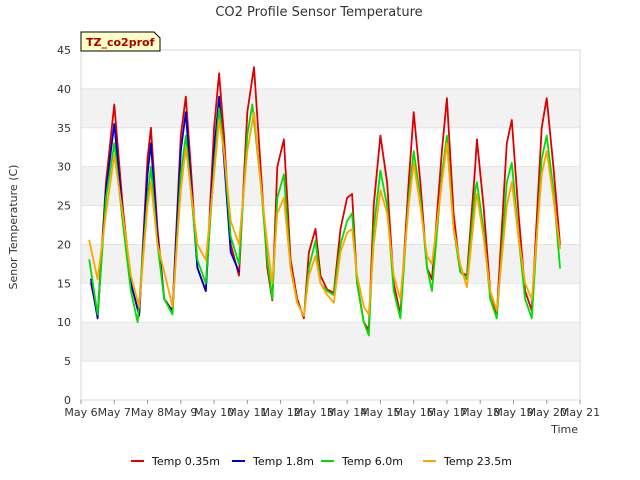  Describe the element at coordinates (64, 128) in the screenshot. I see `y-tick-label: 35` at that location.